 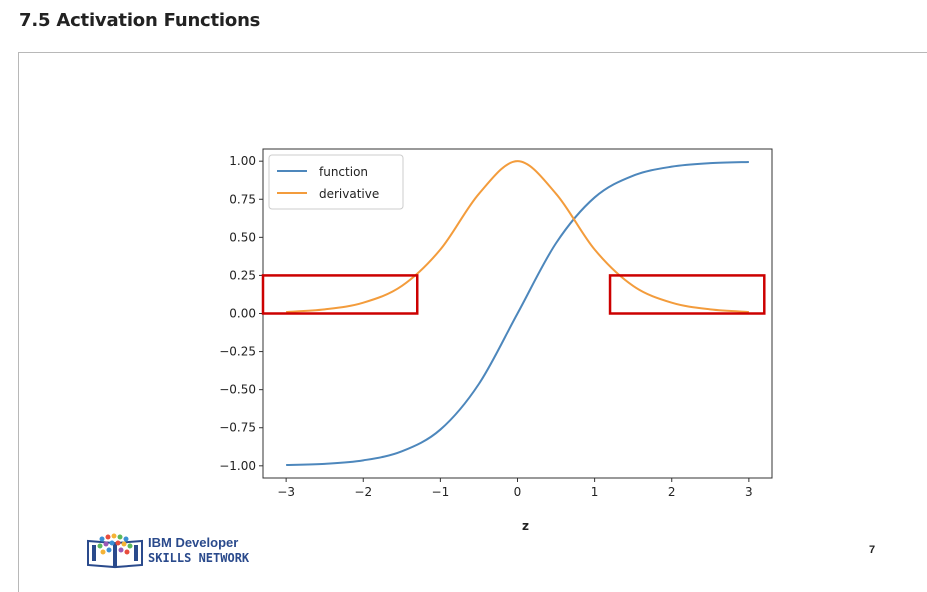 What do you see at coordinates (140, 20) in the screenshot?
I see `slide-heading: 7.5 Activation Functions` at bounding box center [140, 20].